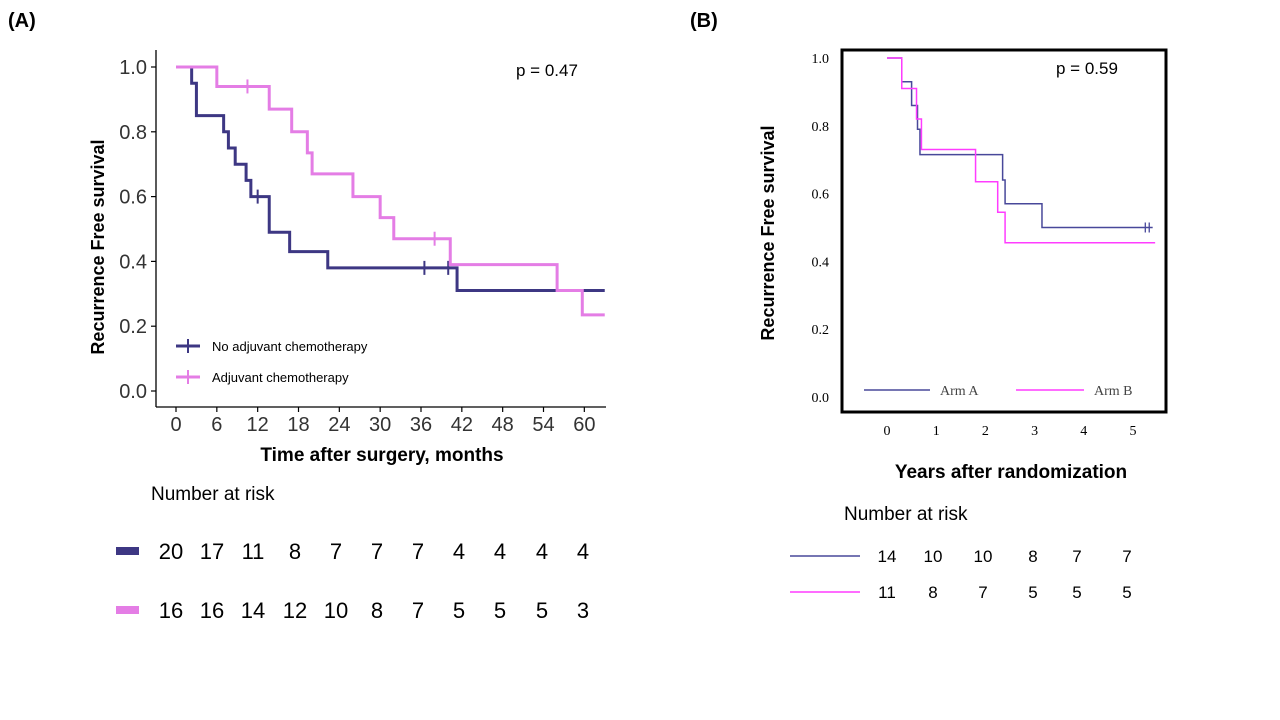 The height and width of the screenshot is (720, 1280). Describe the element at coordinates (133, 198) in the screenshot. I see `a-y-tick-label: 0.6` at that location.